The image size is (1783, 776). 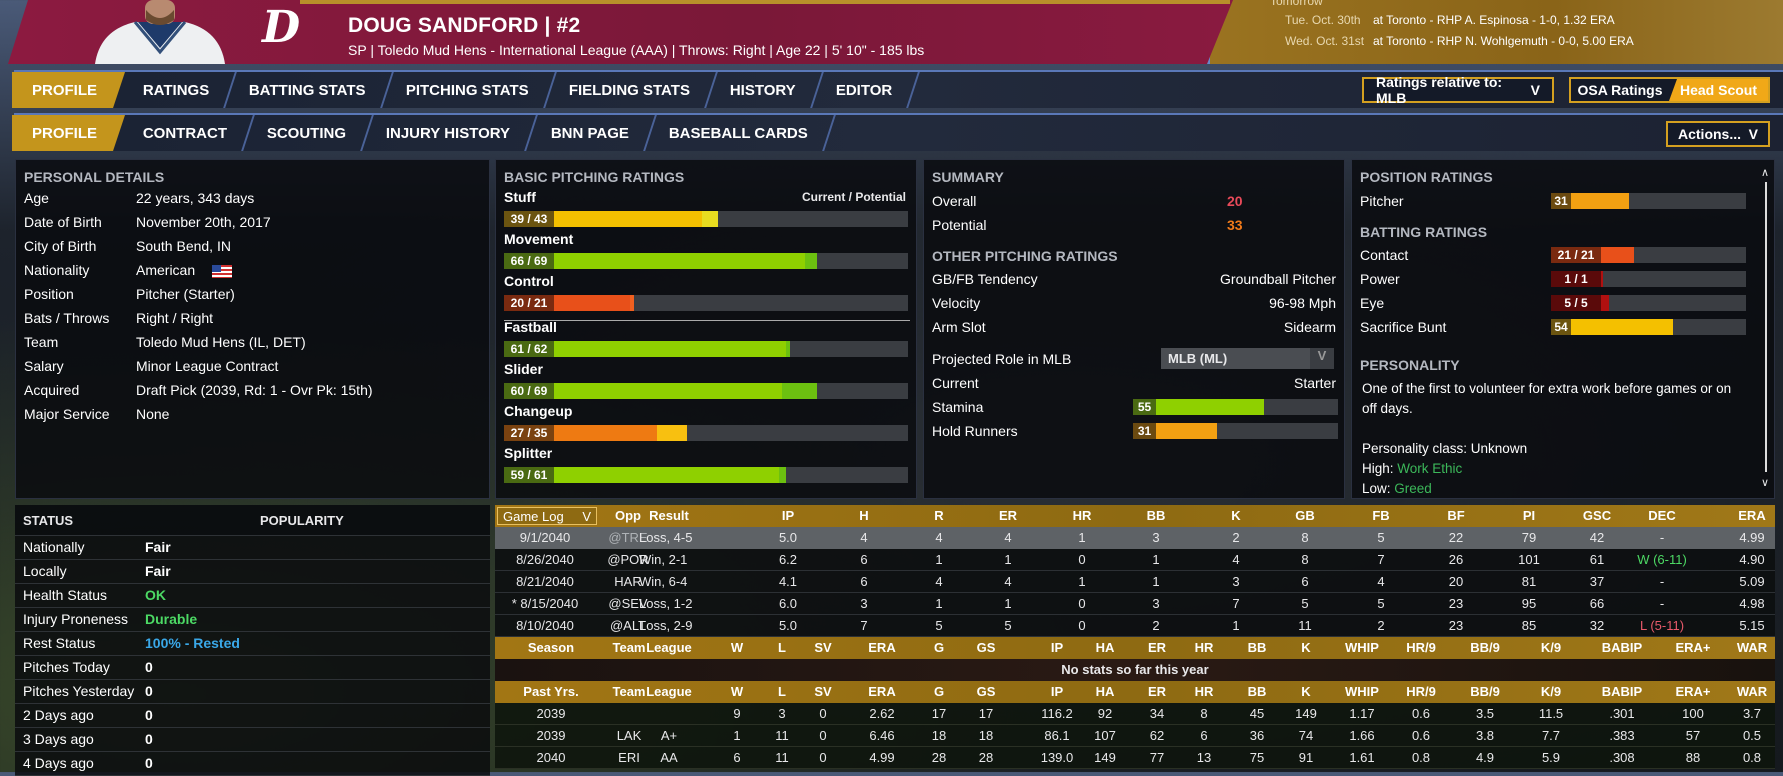 I want to click on column-header: SV, so click(x=823, y=647).